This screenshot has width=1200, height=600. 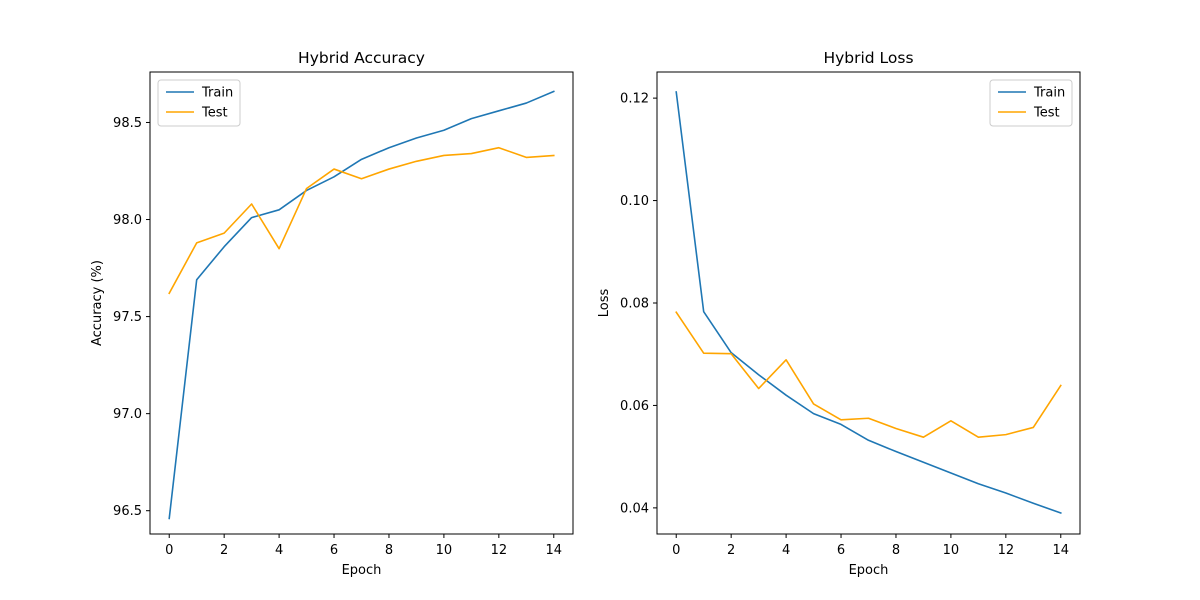 I want to click on loss-x-tick-label: 4, so click(x=786, y=550).